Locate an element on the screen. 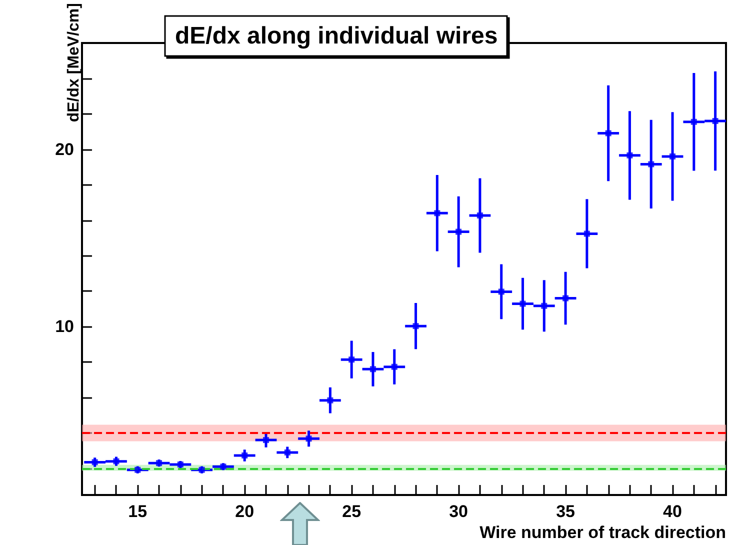 The height and width of the screenshot is (545, 732). x-tick-label: 20 is located at coordinates (244, 511).